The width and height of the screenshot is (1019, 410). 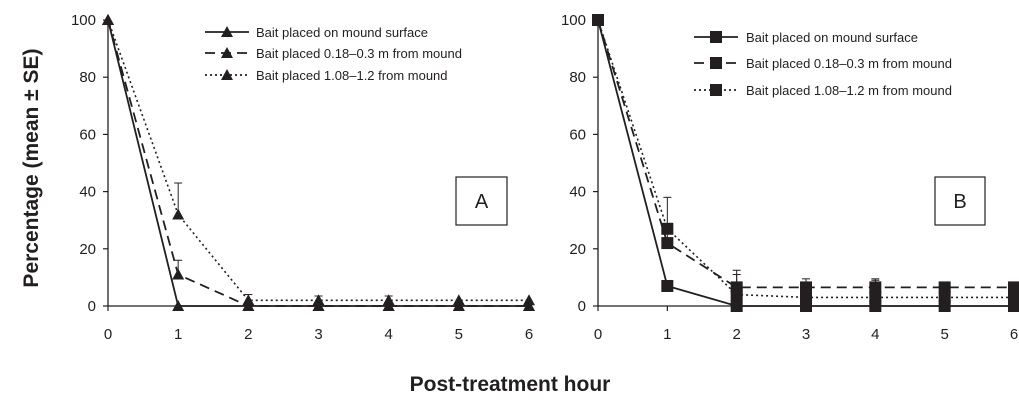 What do you see at coordinates (510, 384) in the screenshot?
I see `x-axis-title: Post-treatment hour` at bounding box center [510, 384].